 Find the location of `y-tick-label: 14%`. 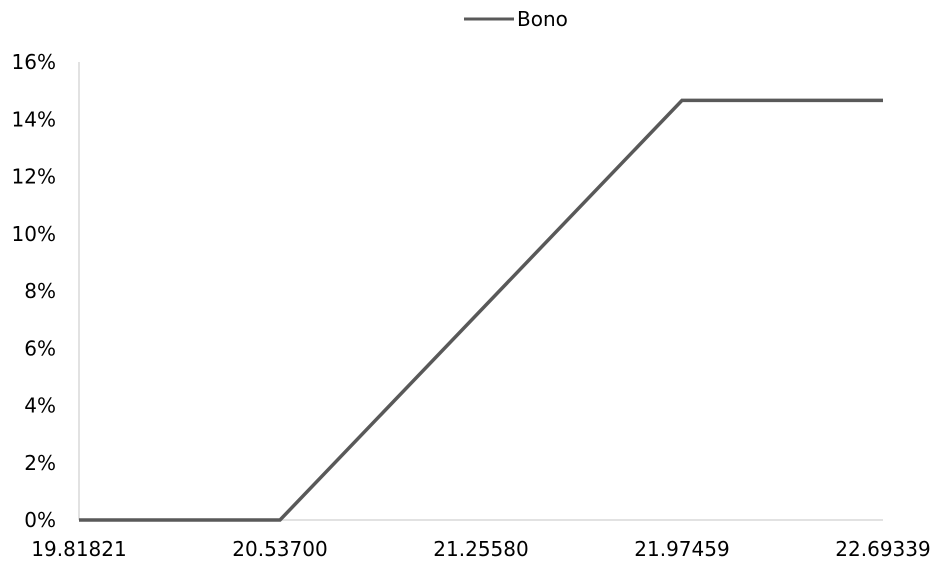

y-tick-label: 14% is located at coordinates (34, 119).